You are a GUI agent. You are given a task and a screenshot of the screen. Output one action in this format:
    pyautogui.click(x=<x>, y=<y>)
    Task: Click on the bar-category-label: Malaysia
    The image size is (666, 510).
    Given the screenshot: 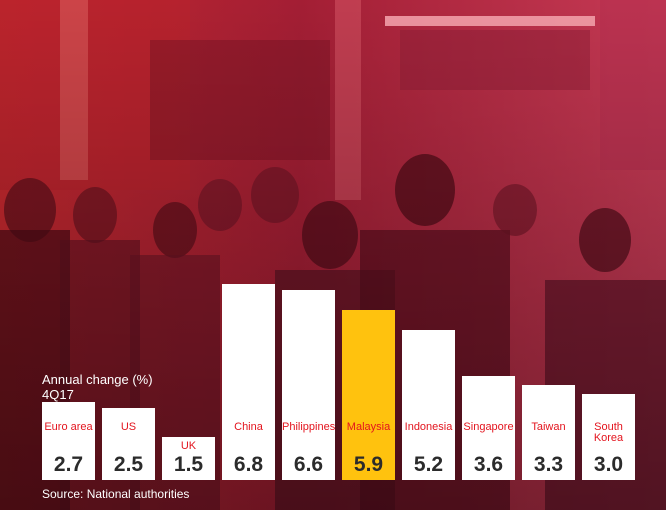 What is the action you would take?
    pyautogui.click(x=368, y=427)
    